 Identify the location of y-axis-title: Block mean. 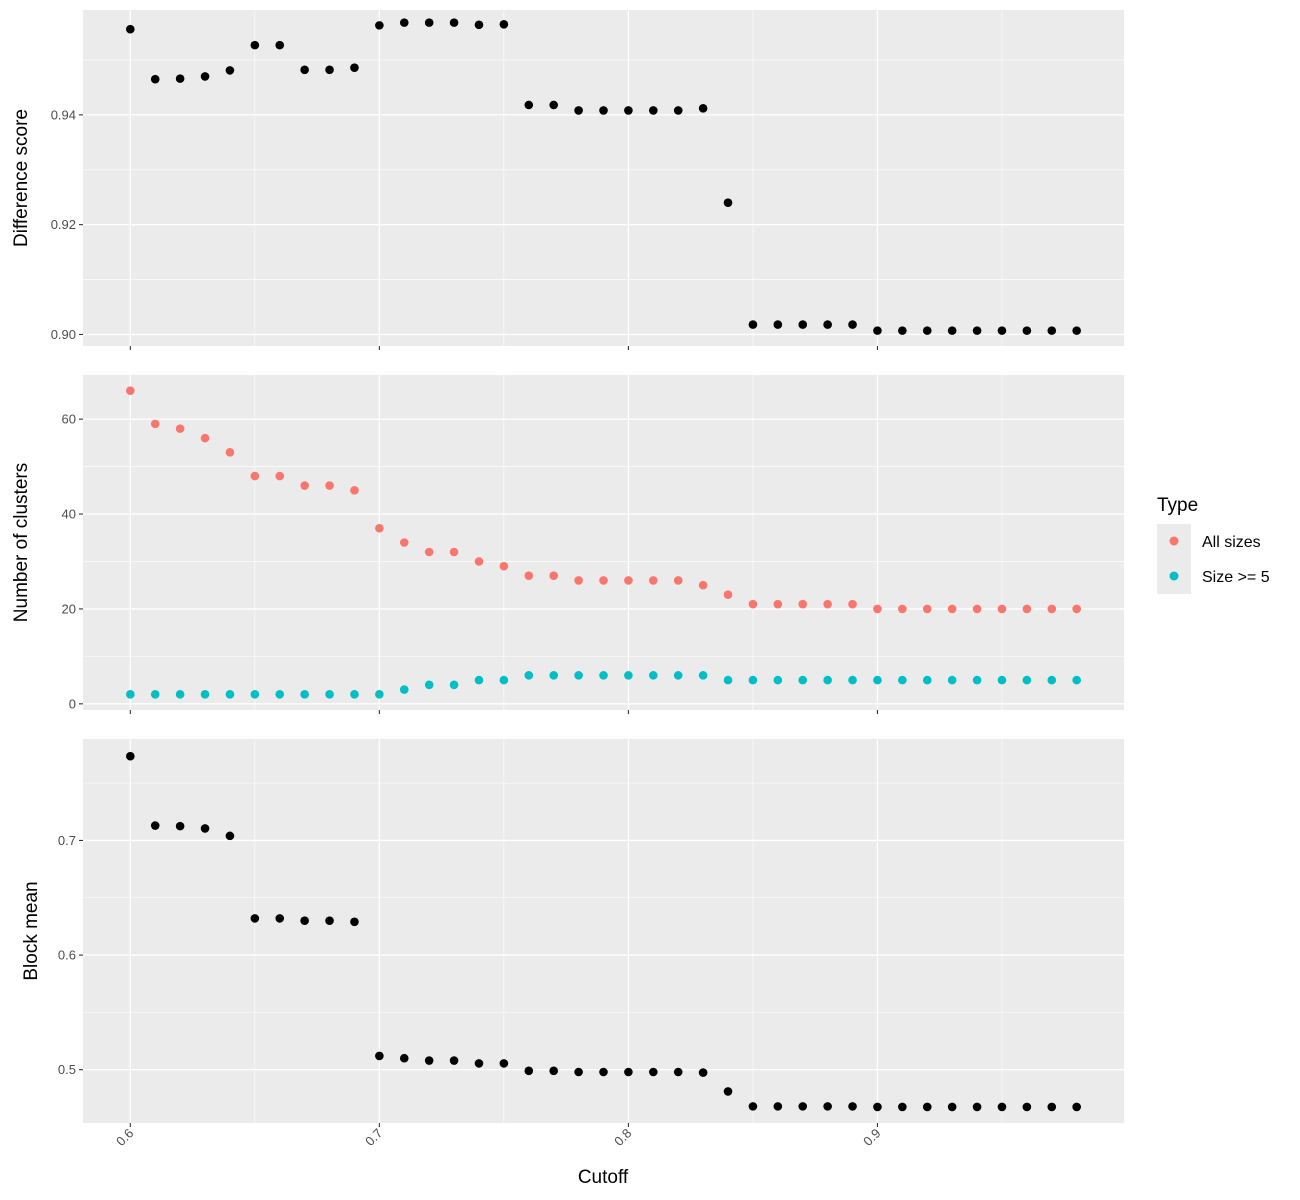
(31, 930).